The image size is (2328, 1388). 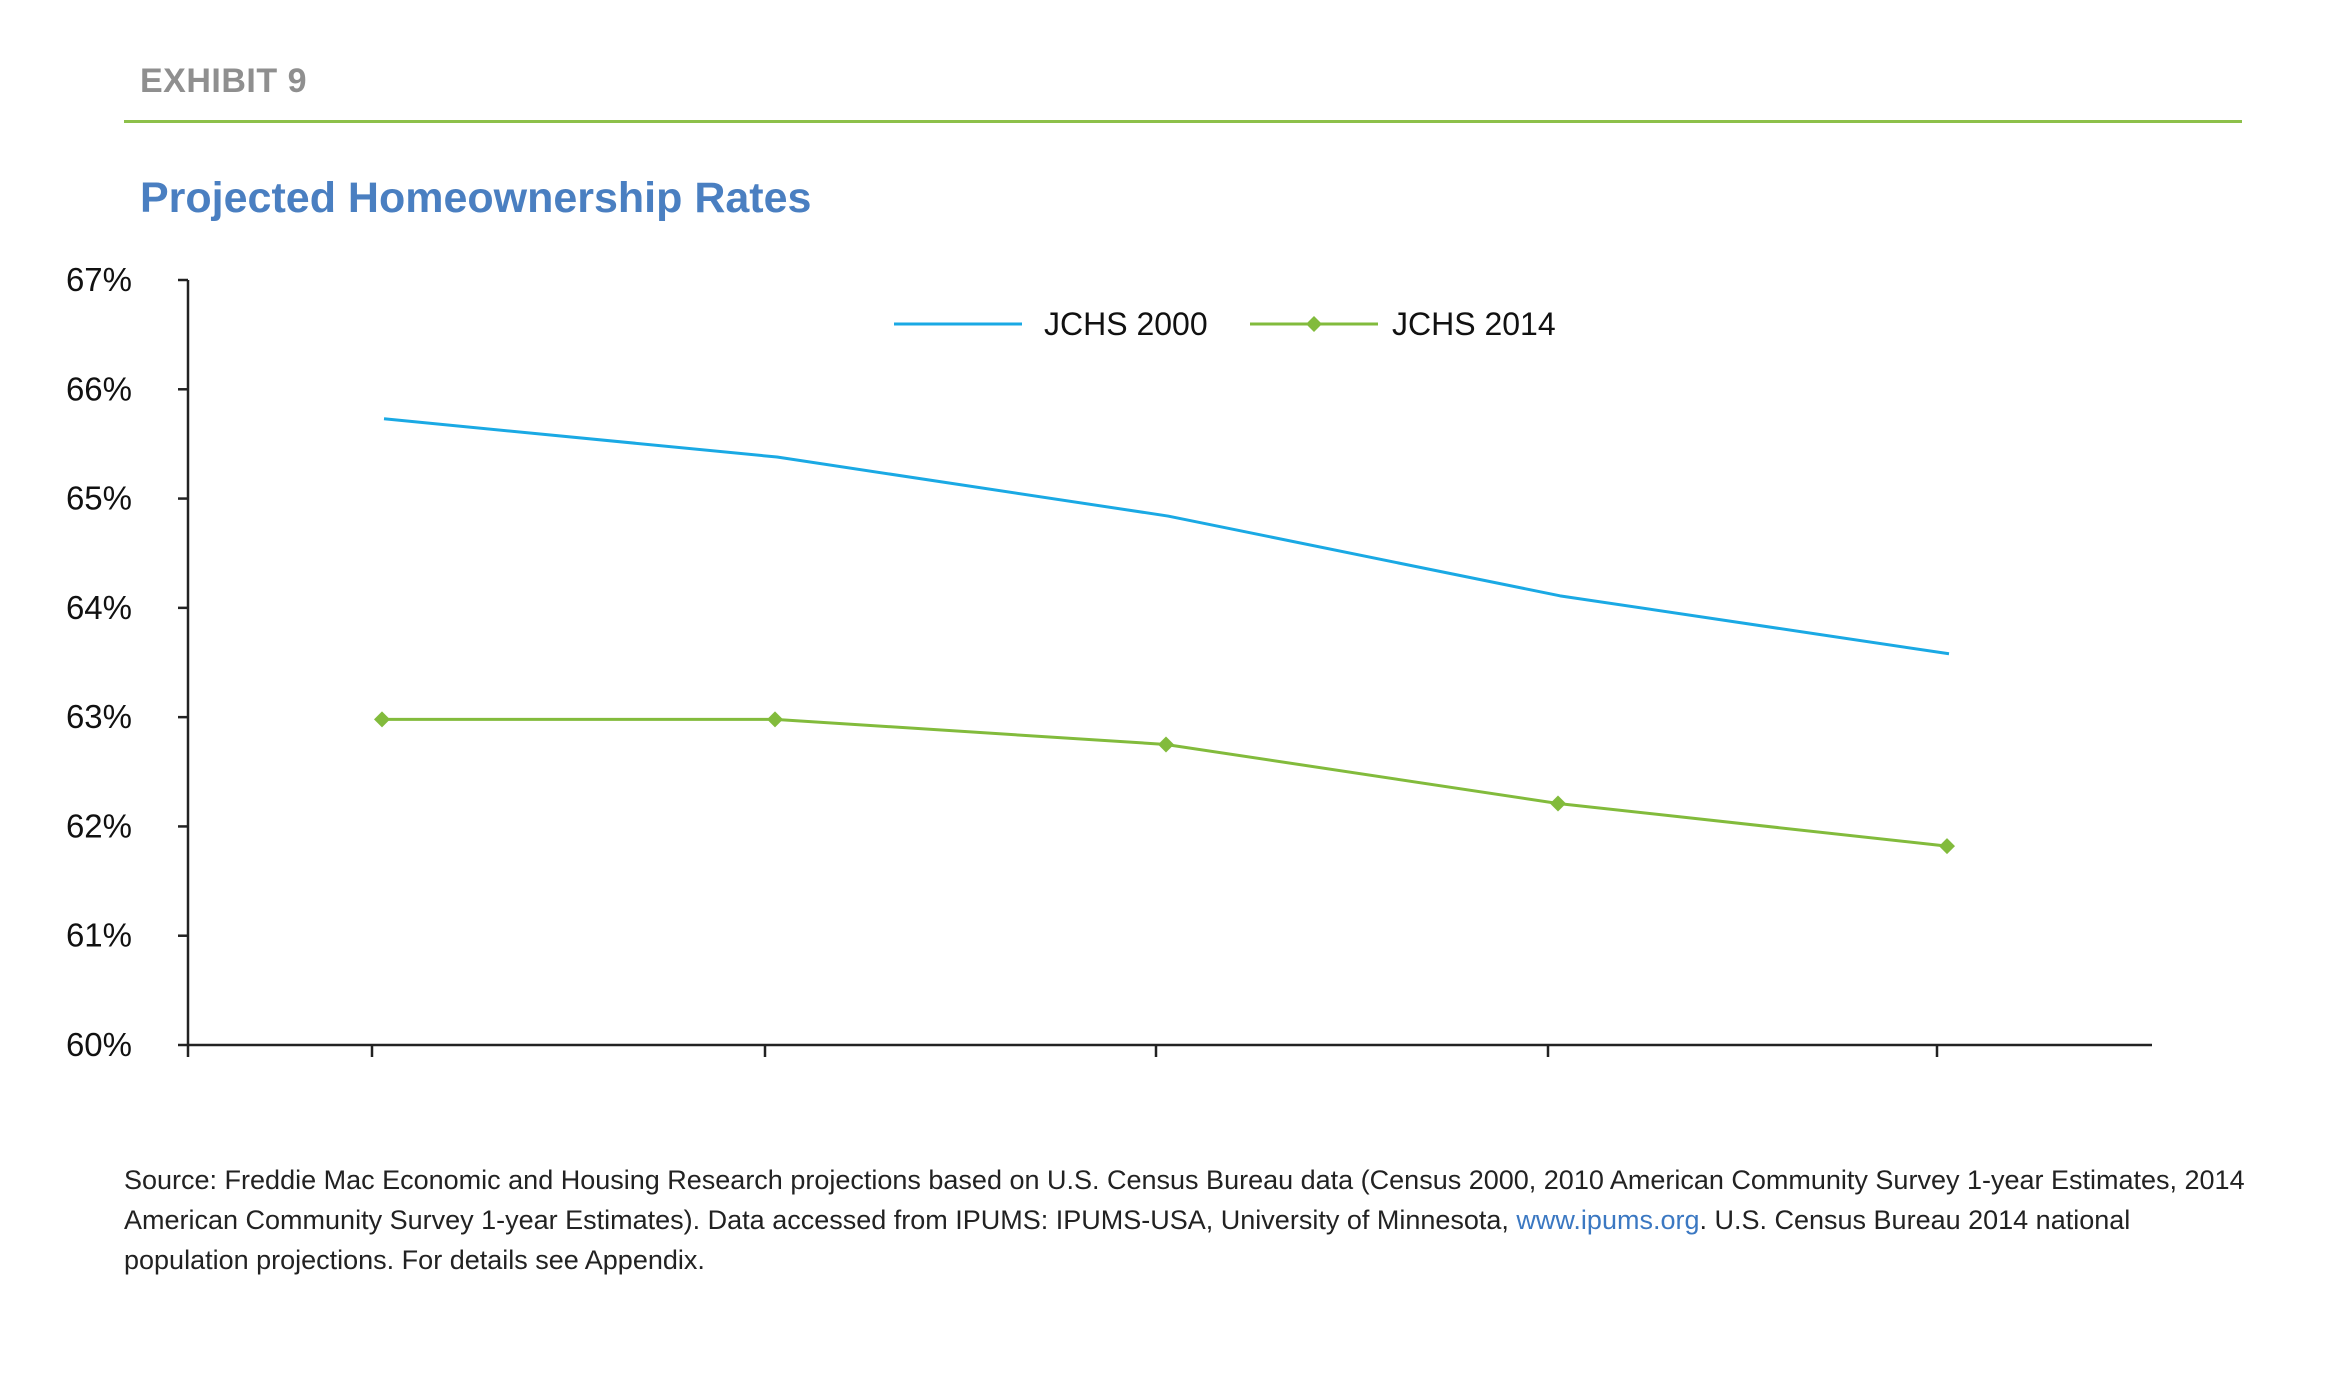 I want to click on legend-marker, so click(x=1314, y=324).